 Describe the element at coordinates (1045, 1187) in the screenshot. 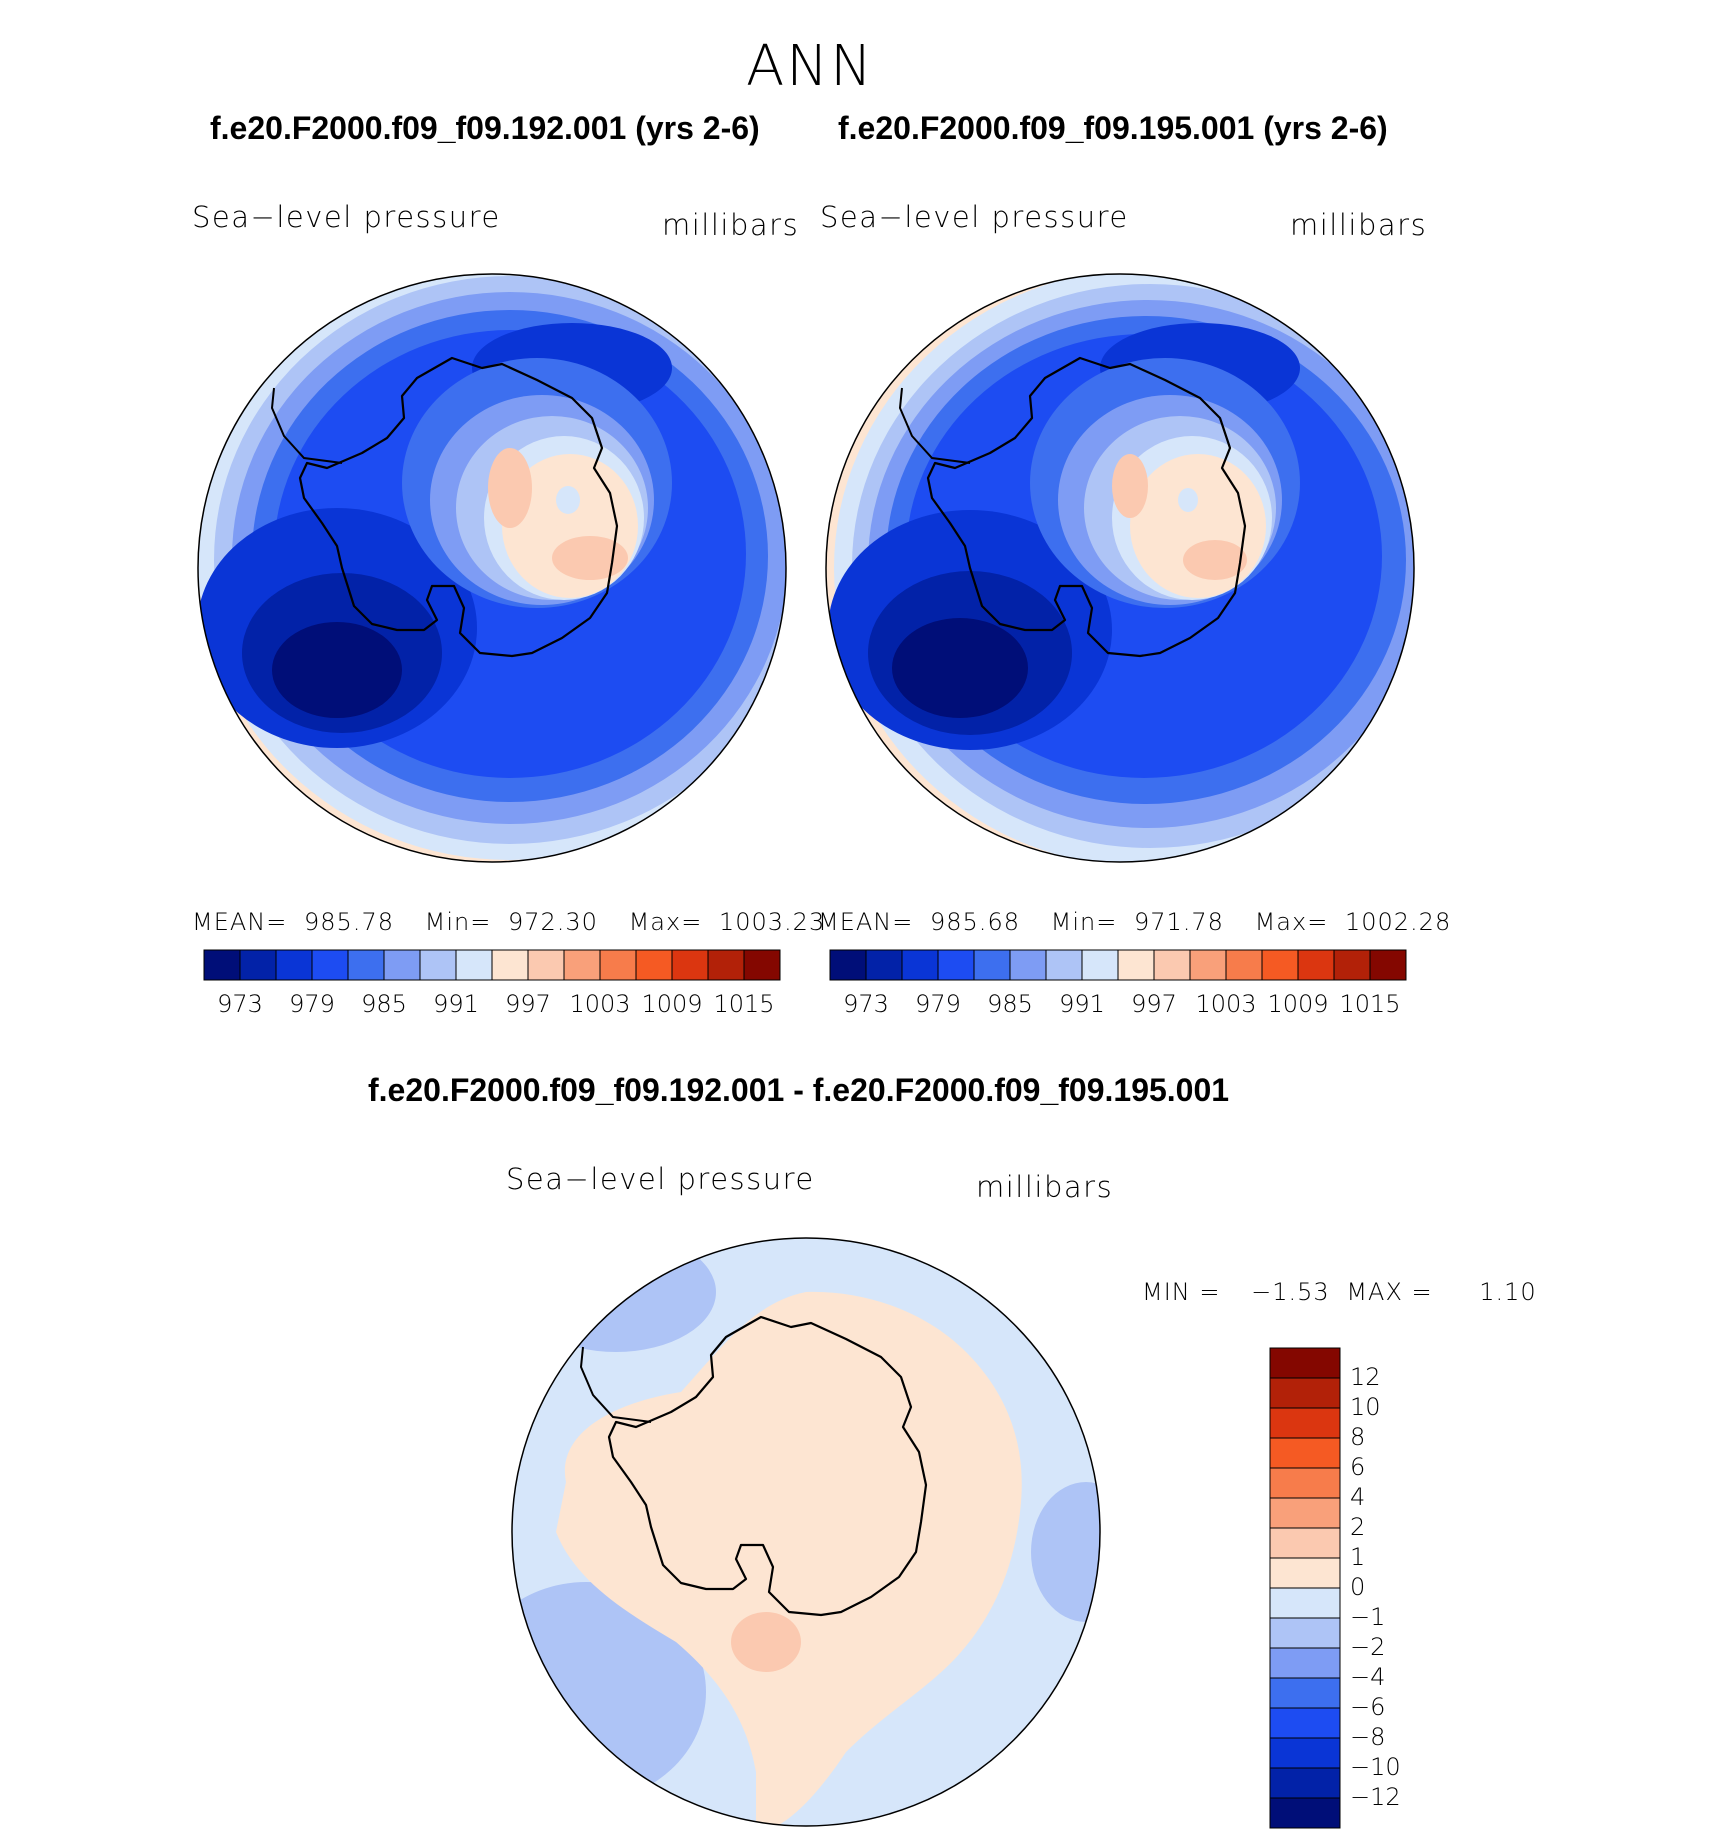

I see `difference-units-label: millibars` at that location.